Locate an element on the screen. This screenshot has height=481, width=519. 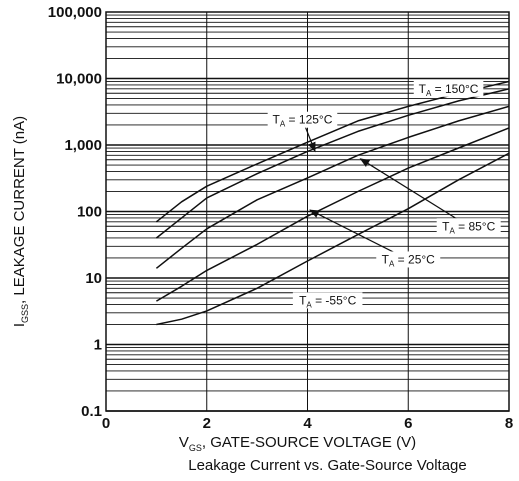
series-annotation-0: TA = 150°C is located at coordinates (448, 89).